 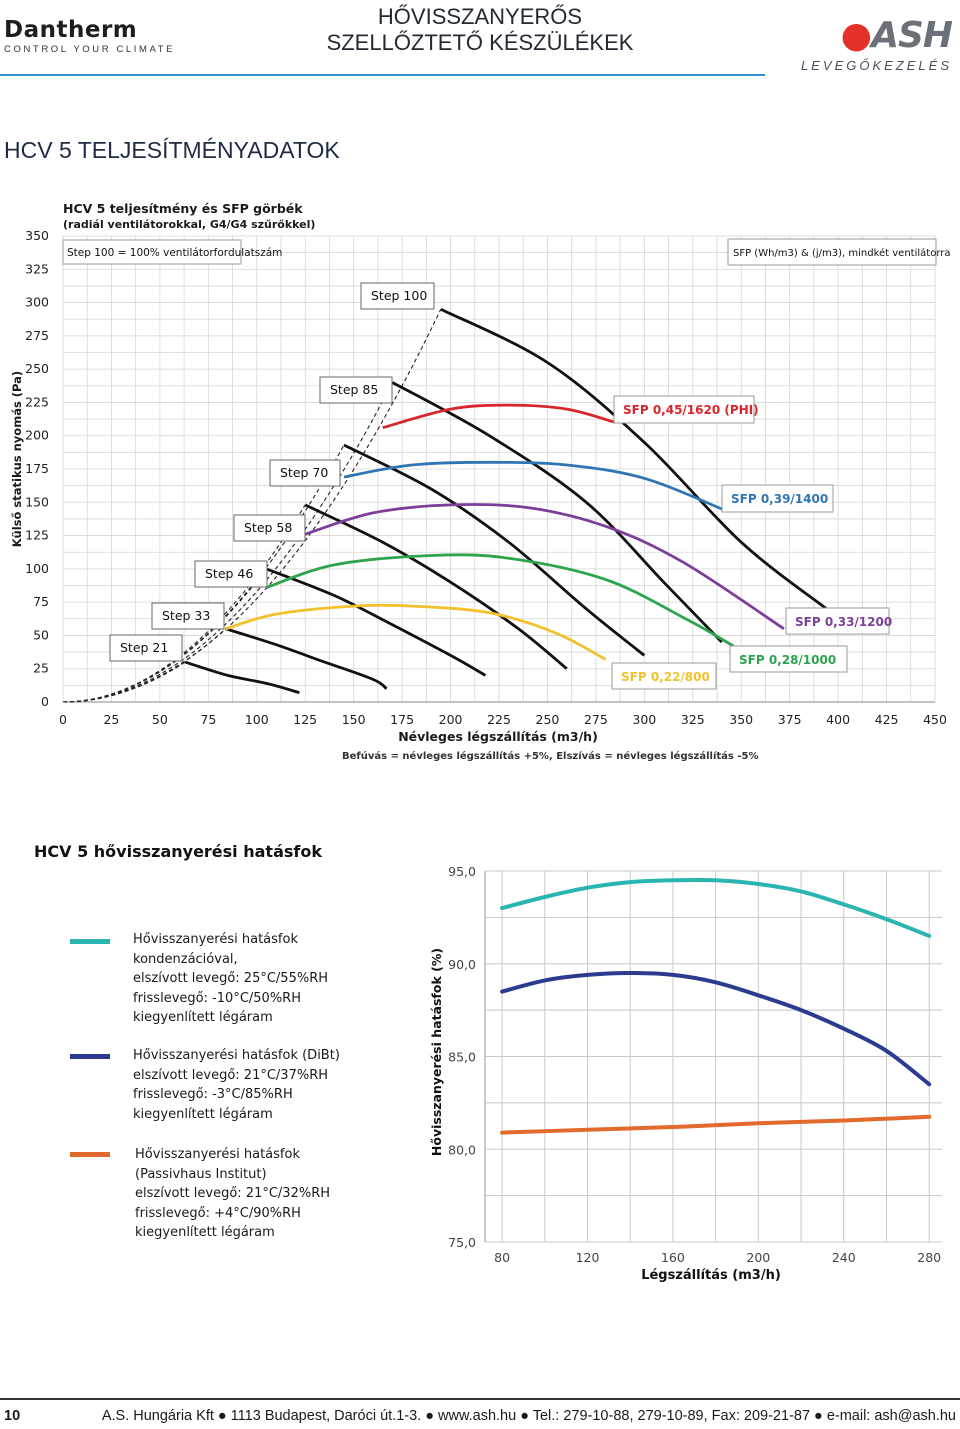 I want to click on legend-line: (Passivhaus Institut), so click(x=201, y=1174).